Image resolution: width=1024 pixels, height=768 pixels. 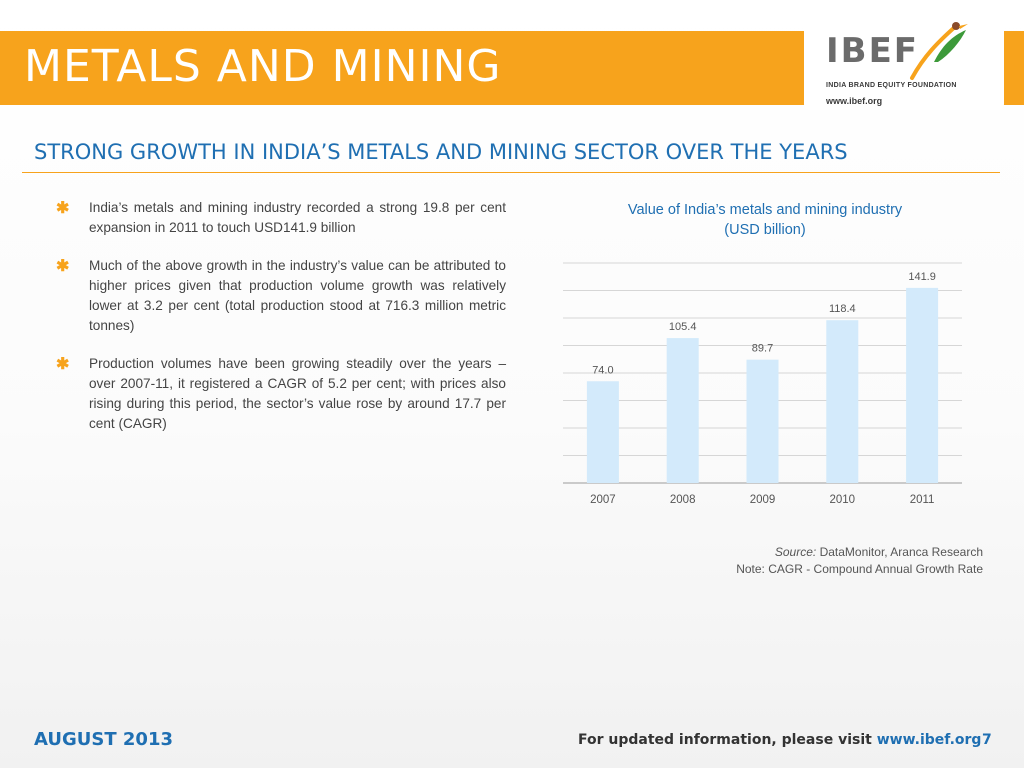 I want to click on x-tick-label: 2011, so click(x=922, y=500).